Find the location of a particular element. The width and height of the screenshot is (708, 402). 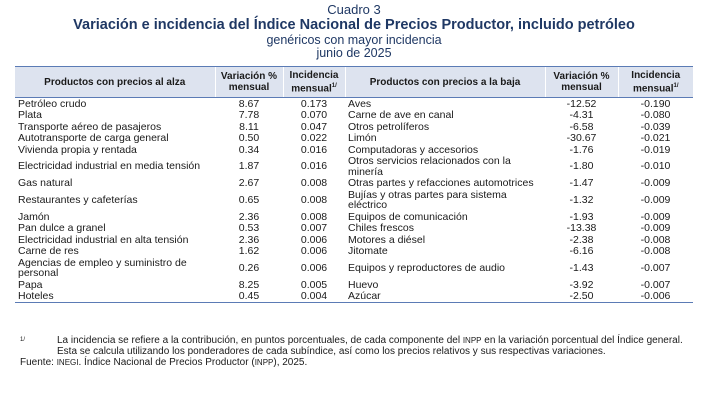

down-product-cell: Aves is located at coordinates (360, 103).